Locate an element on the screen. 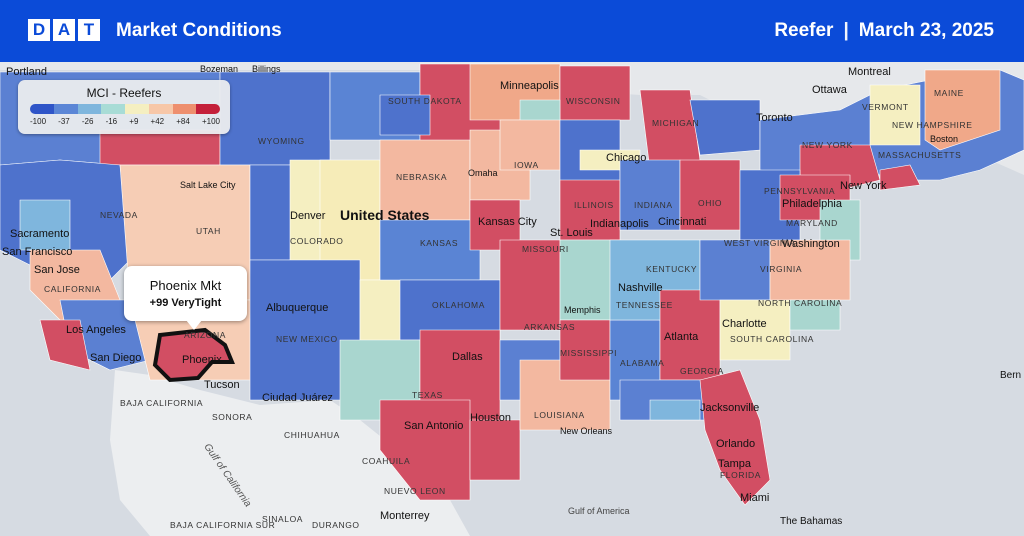 The height and width of the screenshot is (536, 1024). state-label: VERMONT is located at coordinates (885, 107).